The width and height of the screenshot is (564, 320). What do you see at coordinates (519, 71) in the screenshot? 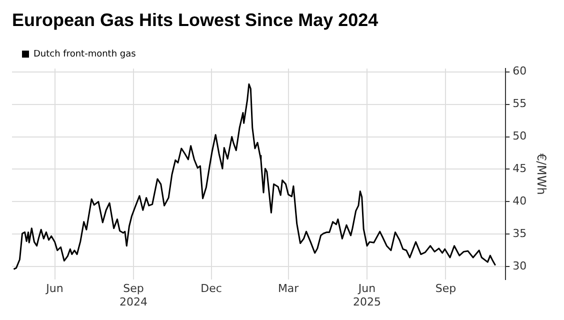
I see `y-tick-label: 60` at bounding box center [519, 71].